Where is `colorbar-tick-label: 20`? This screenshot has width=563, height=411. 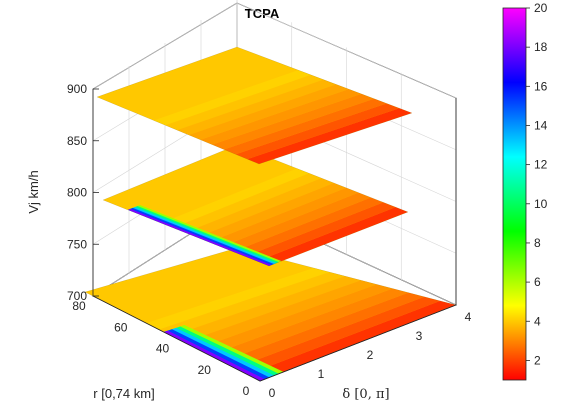
colorbar-tick-label: 20 is located at coordinates (541, 8).